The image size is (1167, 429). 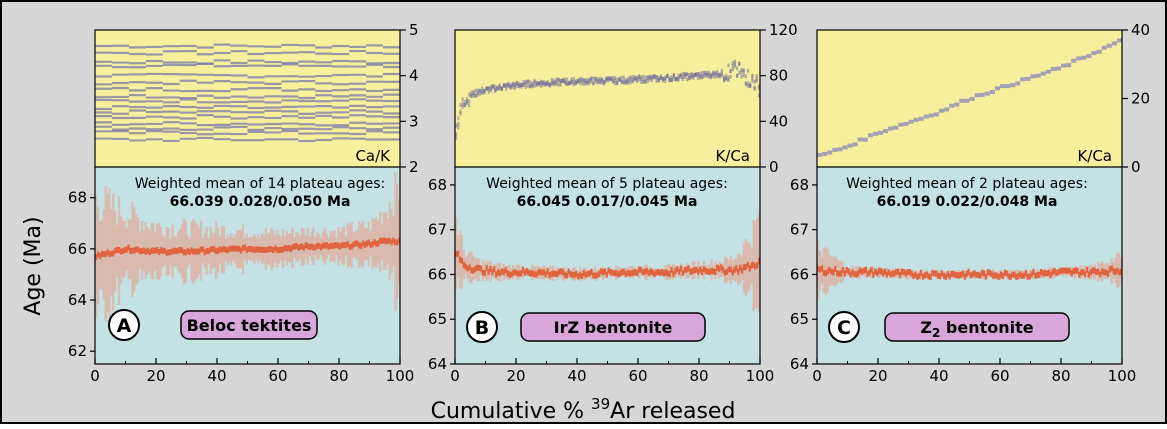 What do you see at coordinates (967, 202) in the screenshot?
I see `plateau-age-text: 66.019 0.022/0.048 Ma` at bounding box center [967, 202].